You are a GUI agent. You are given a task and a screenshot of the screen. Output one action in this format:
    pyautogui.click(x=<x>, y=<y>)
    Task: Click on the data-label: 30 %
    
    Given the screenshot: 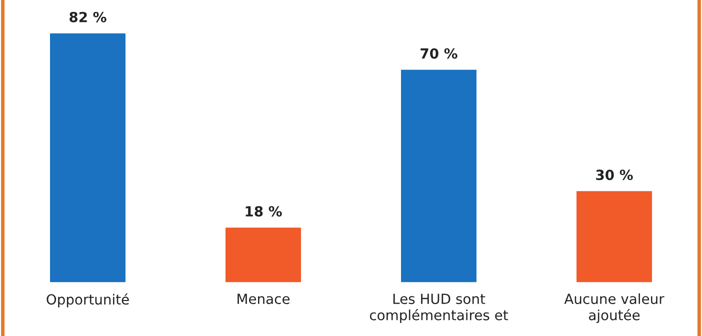 What is the action you would take?
    pyautogui.click(x=614, y=175)
    